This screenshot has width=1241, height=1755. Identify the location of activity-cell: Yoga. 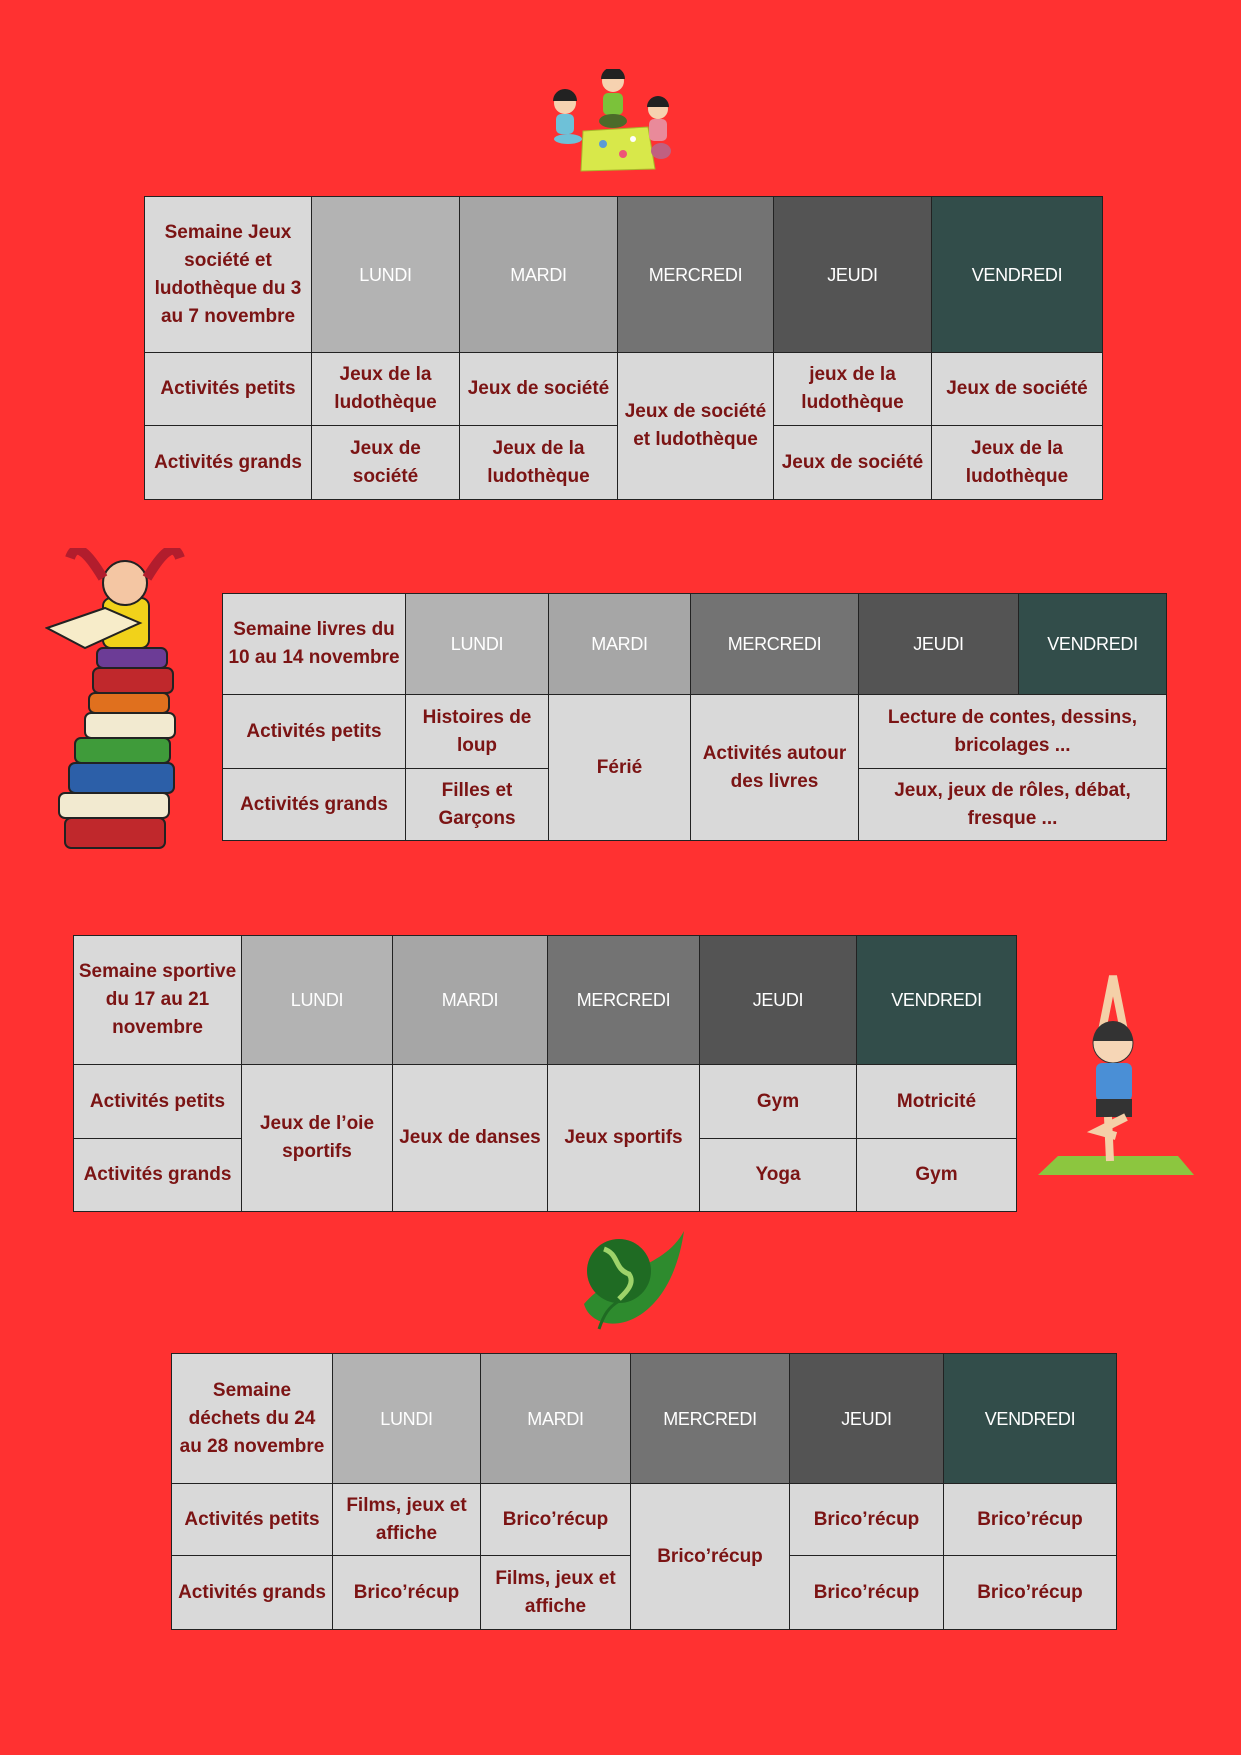
(778, 1175).